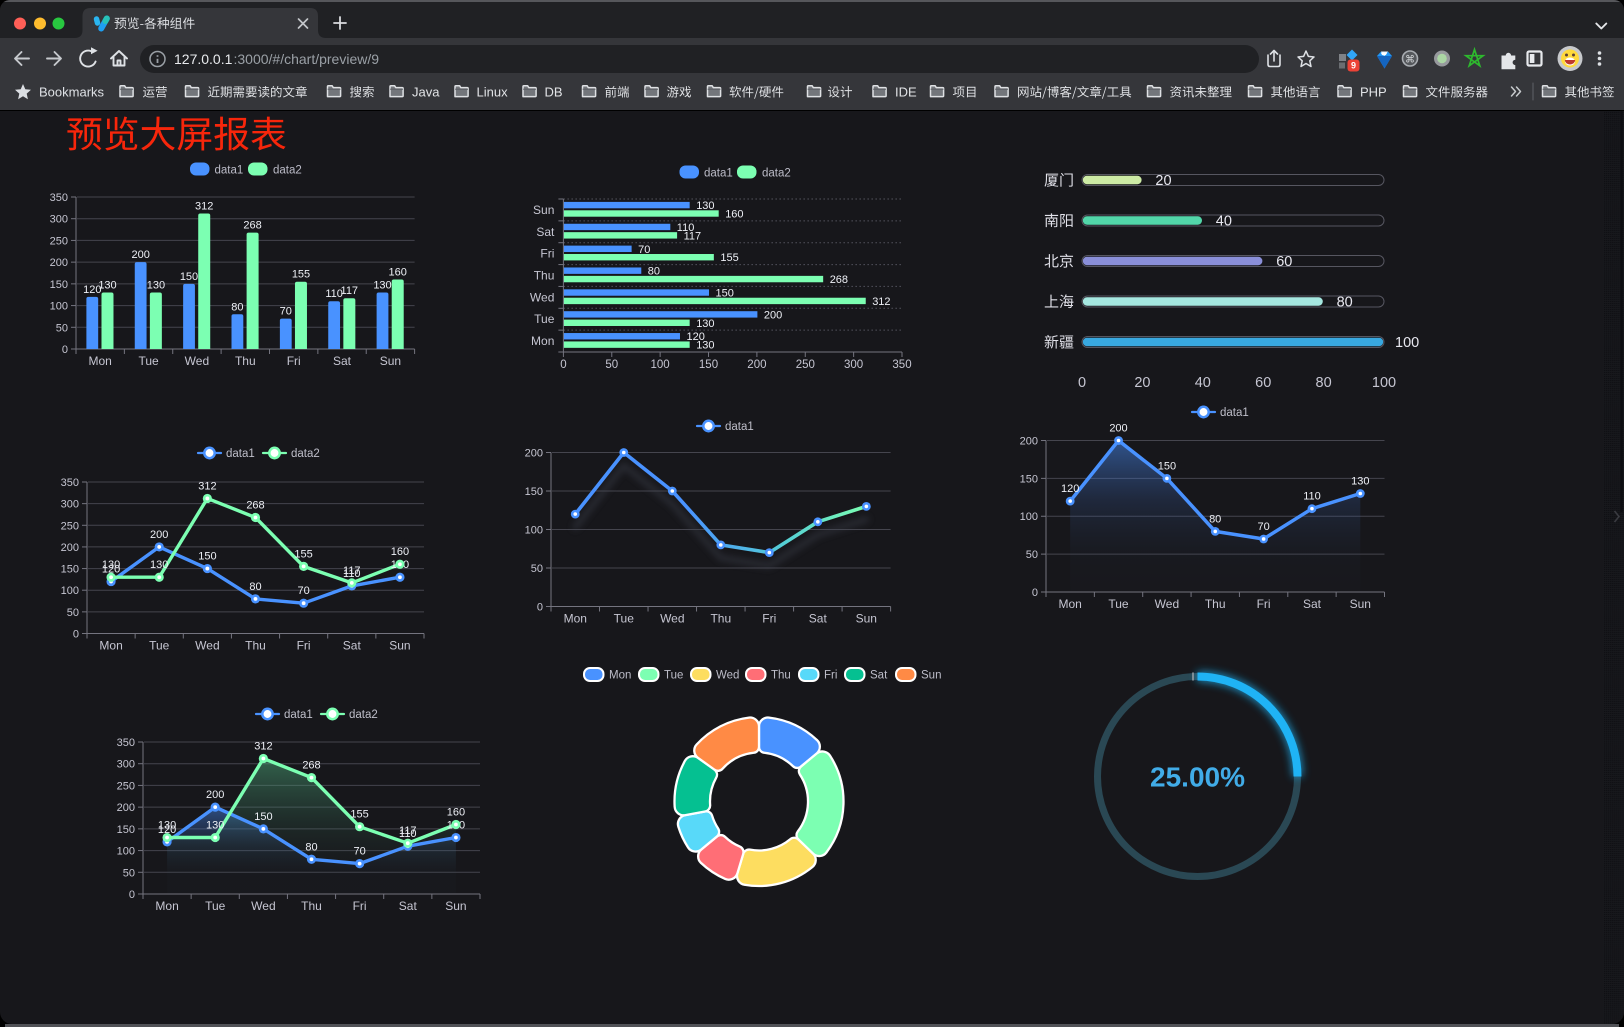 The image size is (1624, 1027). What do you see at coordinates (203, 59) in the screenshot?
I see `svg-text: 127.0.0.1` at bounding box center [203, 59].